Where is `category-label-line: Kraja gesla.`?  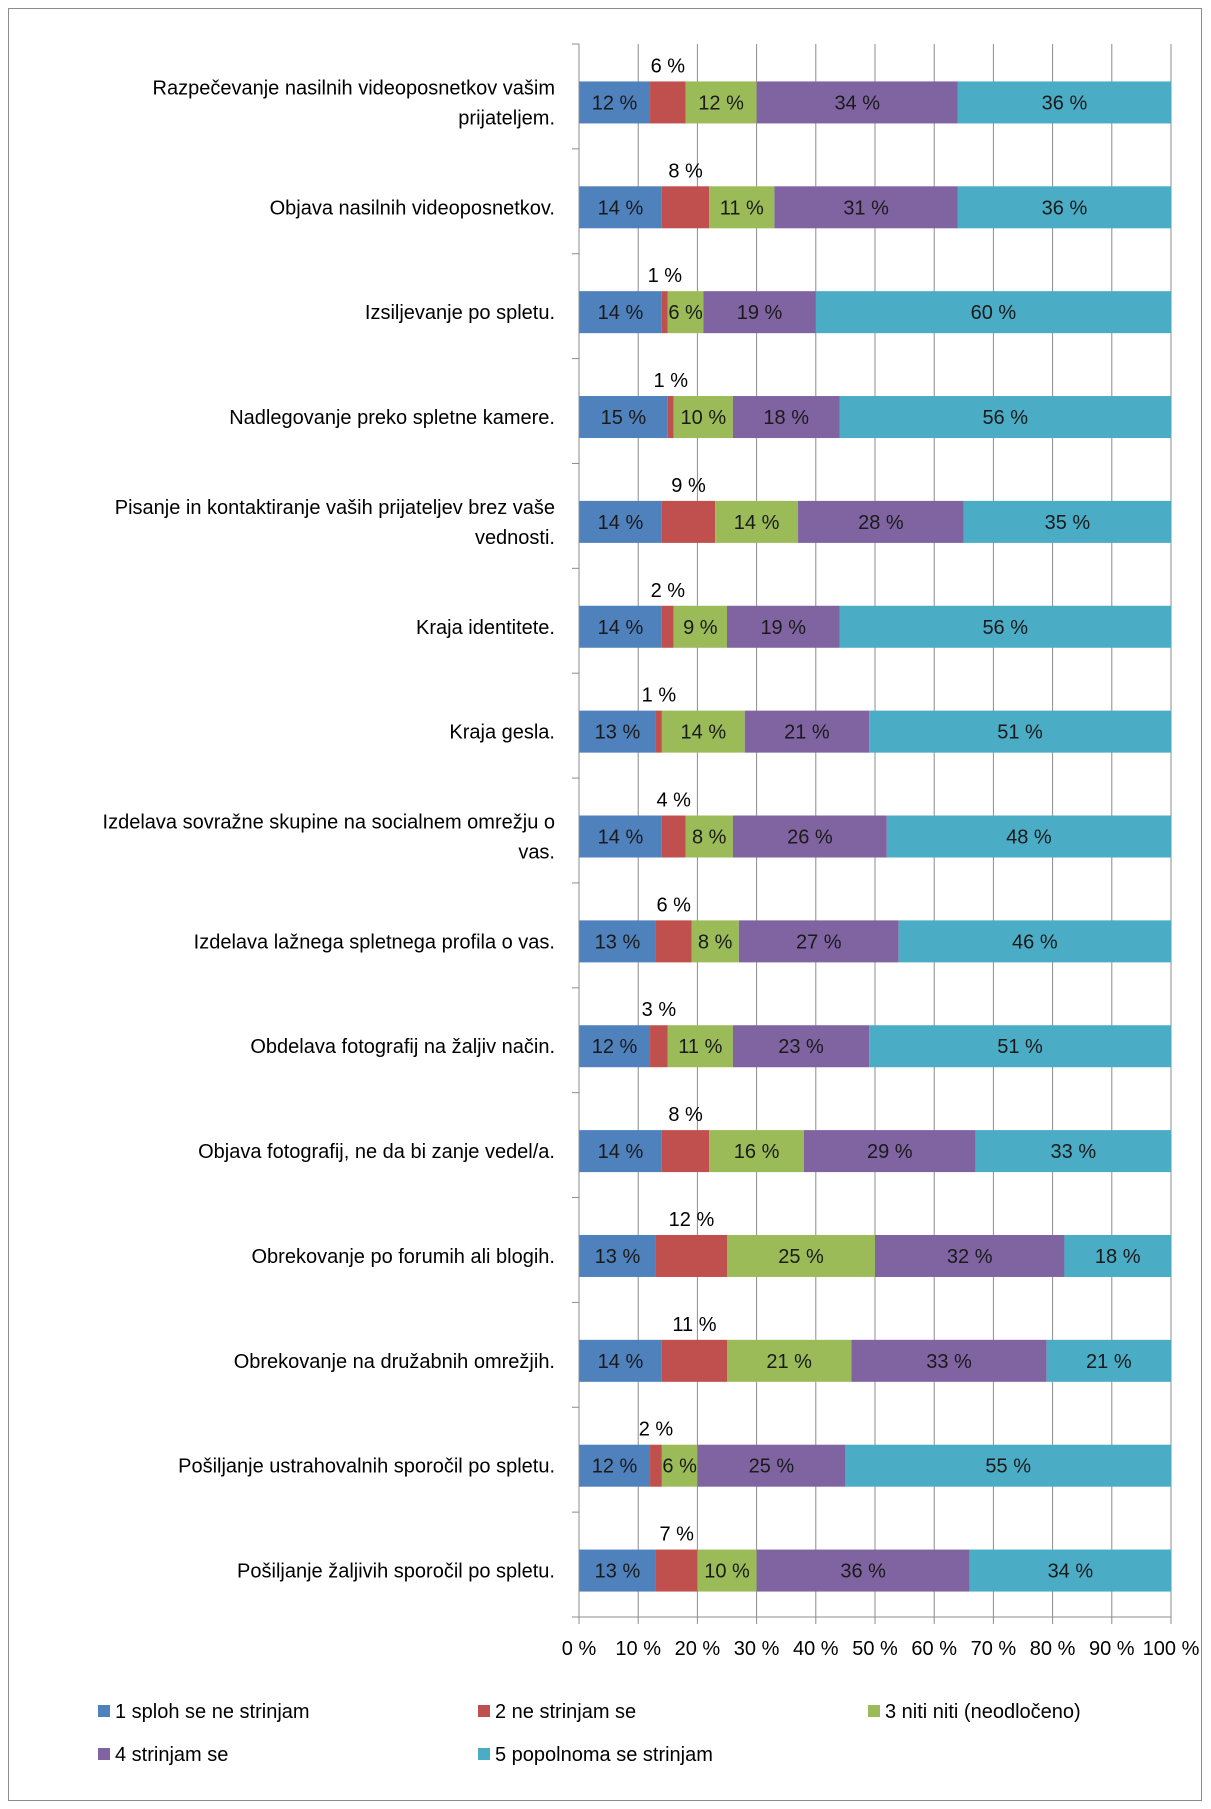
category-label-line: Kraja gesla. is located at coordinates (502, 733).